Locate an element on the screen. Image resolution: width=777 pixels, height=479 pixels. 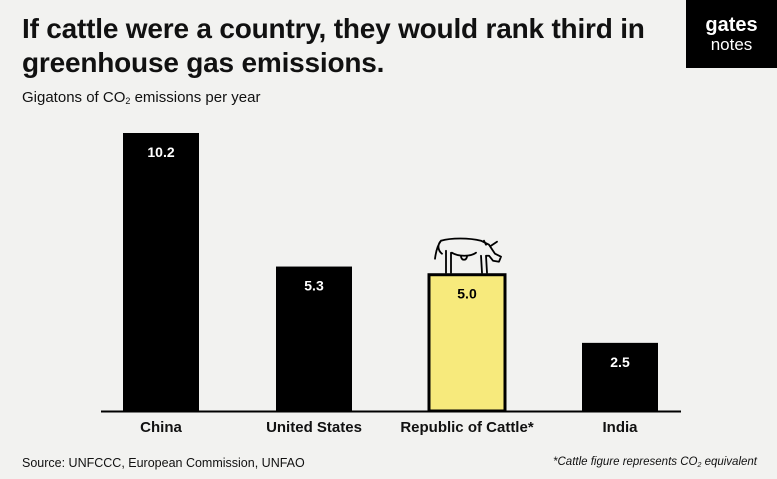
category-label: India is located at coordinates (620, 427).